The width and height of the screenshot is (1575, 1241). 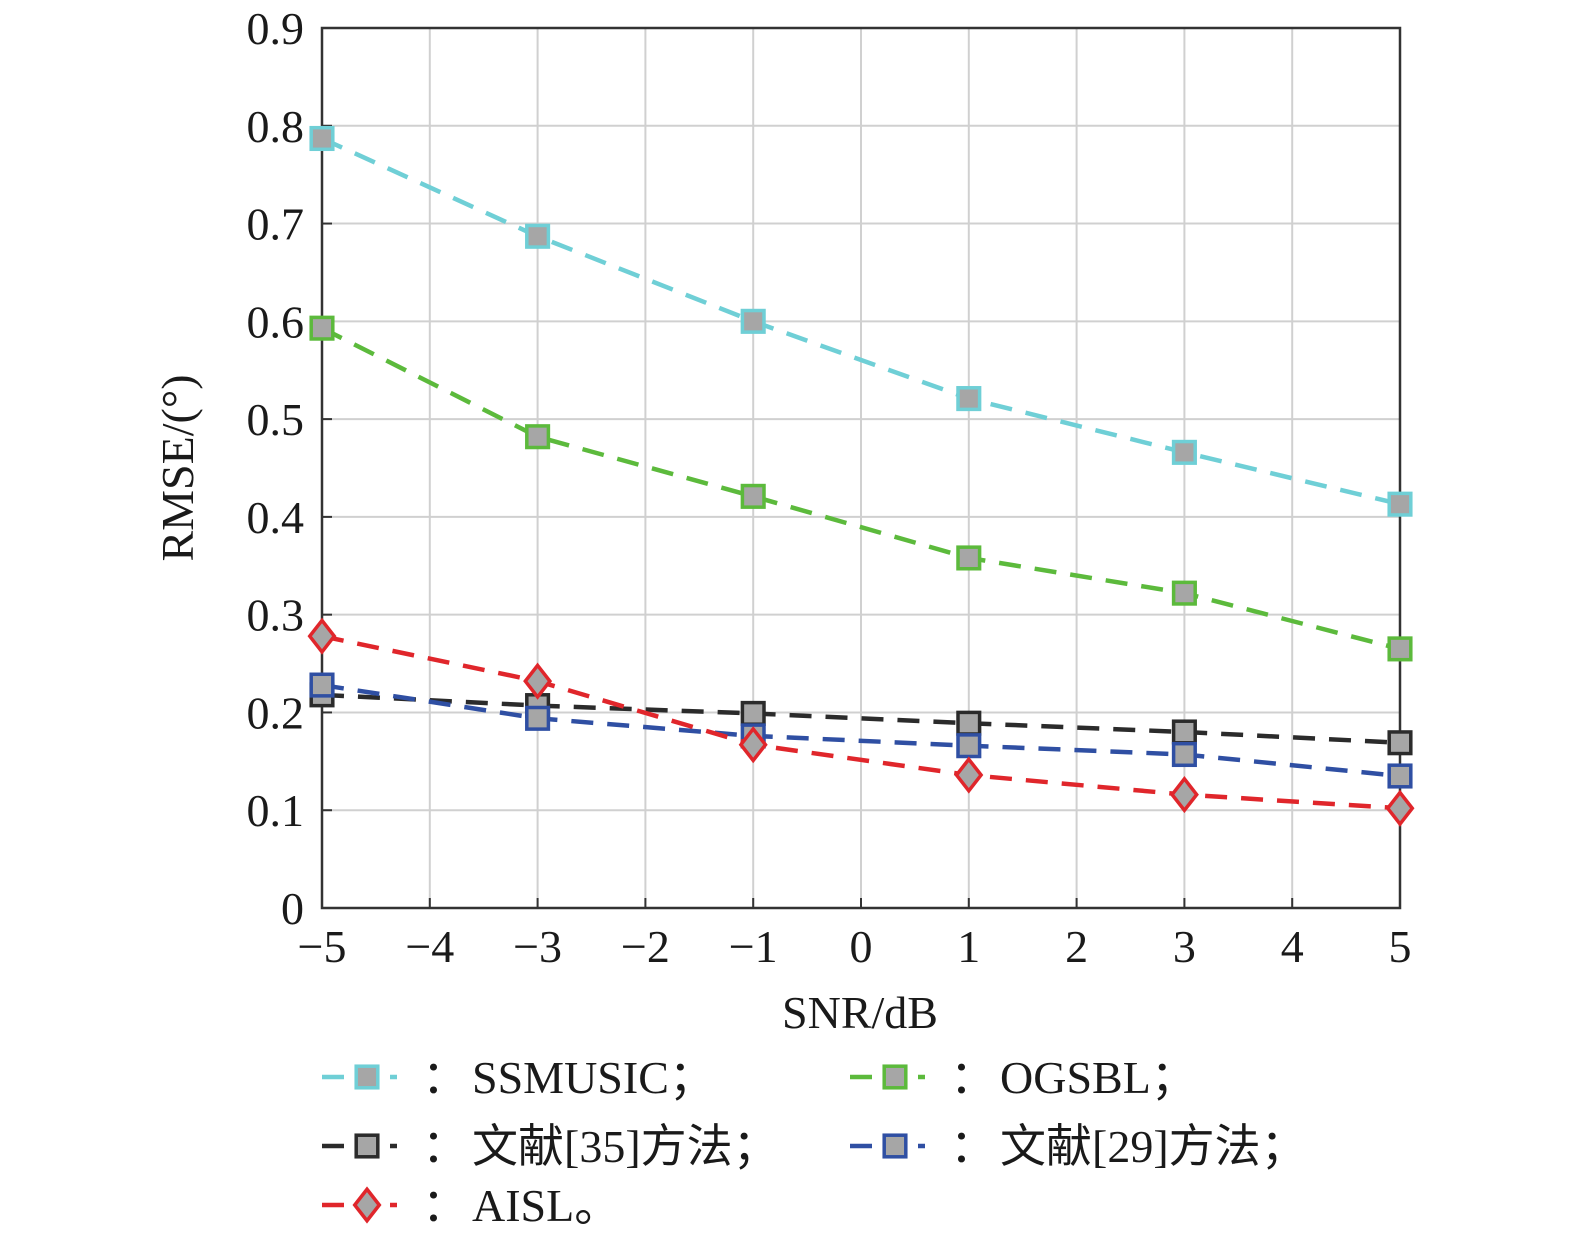 What do you see at coordinates (276, 28) in the screenshot?
I see `y-tick-label: 0.9` at bounding box center [276, 28].